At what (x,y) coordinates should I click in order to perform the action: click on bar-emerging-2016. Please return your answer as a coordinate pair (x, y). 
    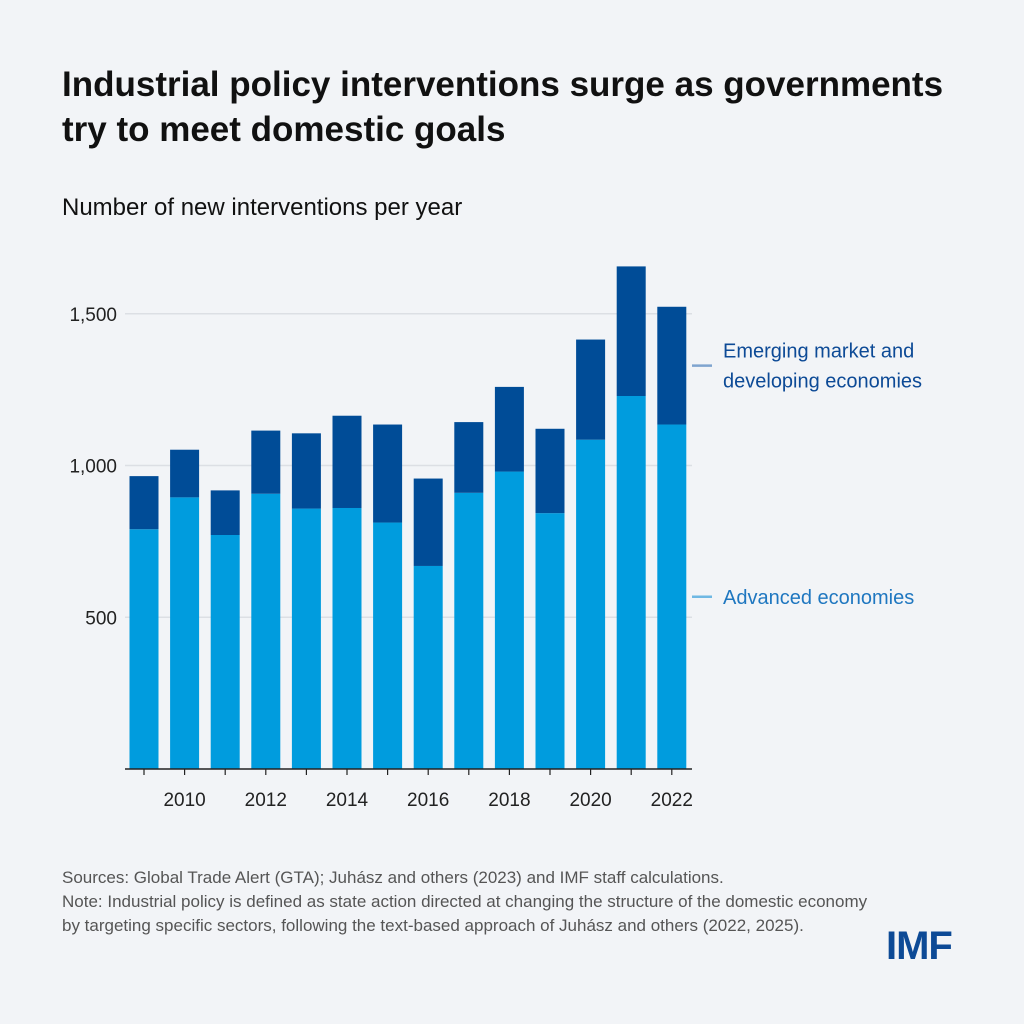
    Looking at the image, I should click on (428, 522).